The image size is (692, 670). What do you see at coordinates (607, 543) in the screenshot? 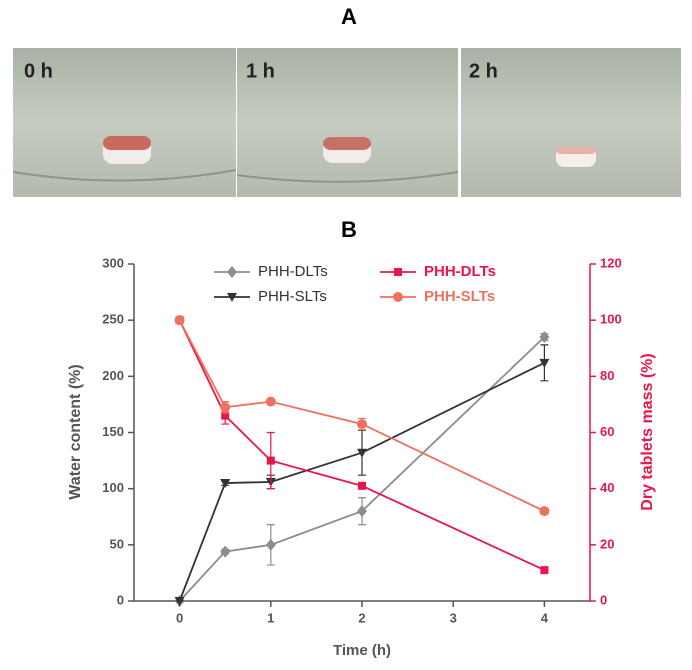
I see `y2-tick-label: 20` at bounding box center [607, 543].